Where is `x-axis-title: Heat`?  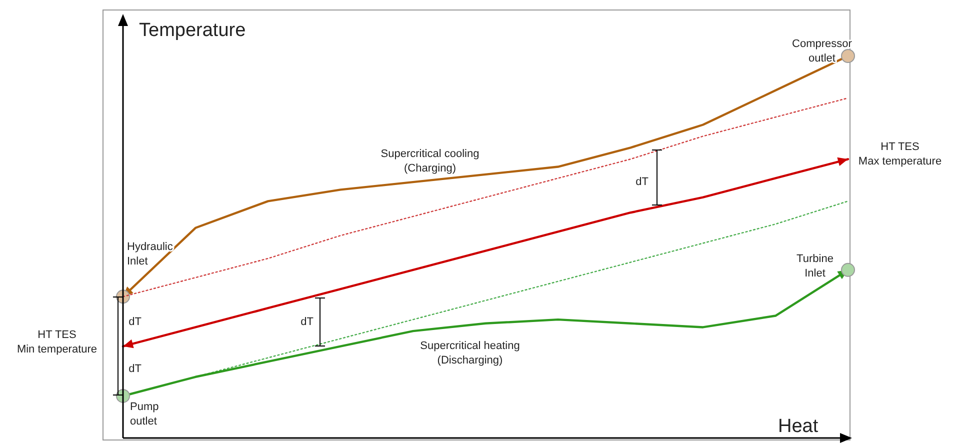
x-axis-title: Heat is located at coordinates (798, 426).